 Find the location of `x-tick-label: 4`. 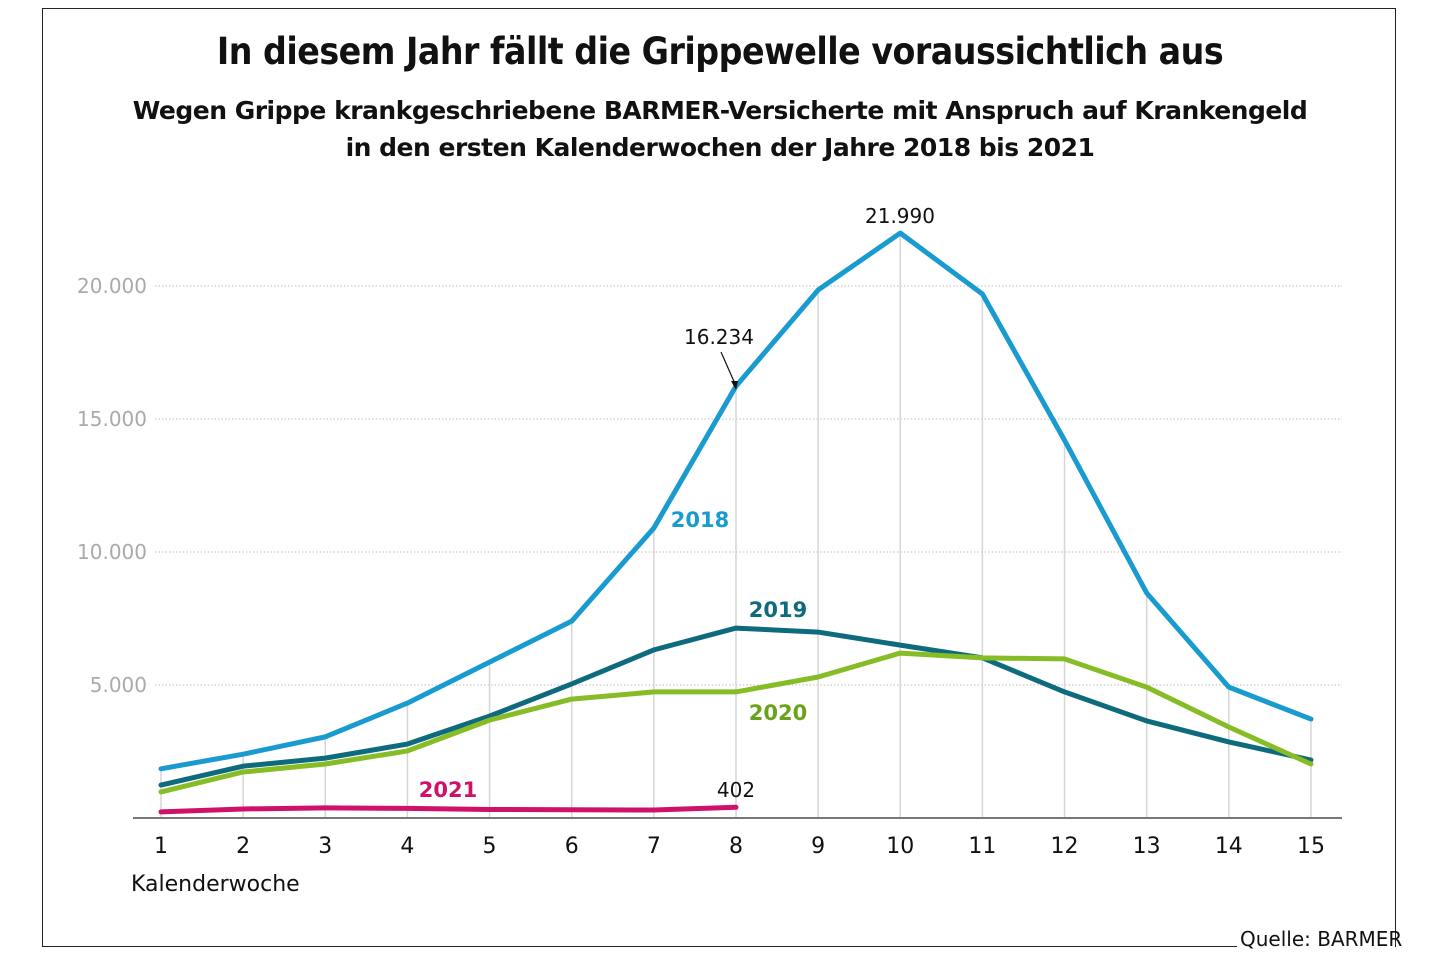

x-tick-label: 4 is located at coordinates (407, 846).